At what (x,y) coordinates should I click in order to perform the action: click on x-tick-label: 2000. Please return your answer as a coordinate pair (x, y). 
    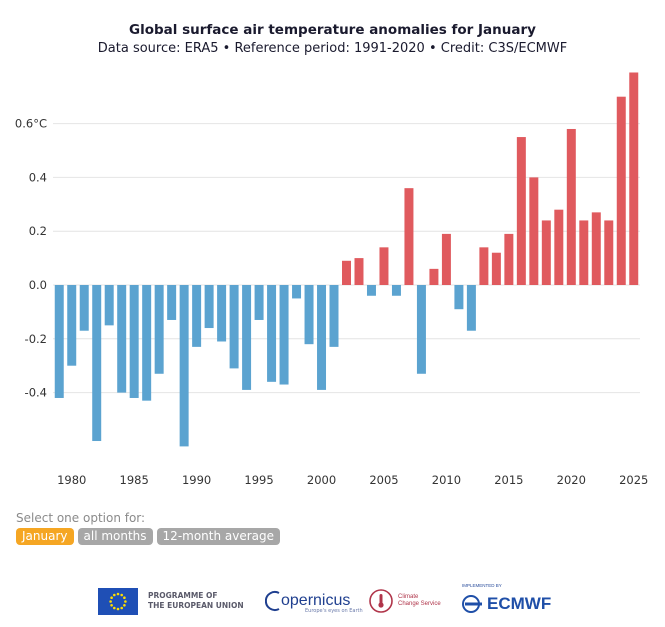
    Looking at the image, I should click on (321, 480).